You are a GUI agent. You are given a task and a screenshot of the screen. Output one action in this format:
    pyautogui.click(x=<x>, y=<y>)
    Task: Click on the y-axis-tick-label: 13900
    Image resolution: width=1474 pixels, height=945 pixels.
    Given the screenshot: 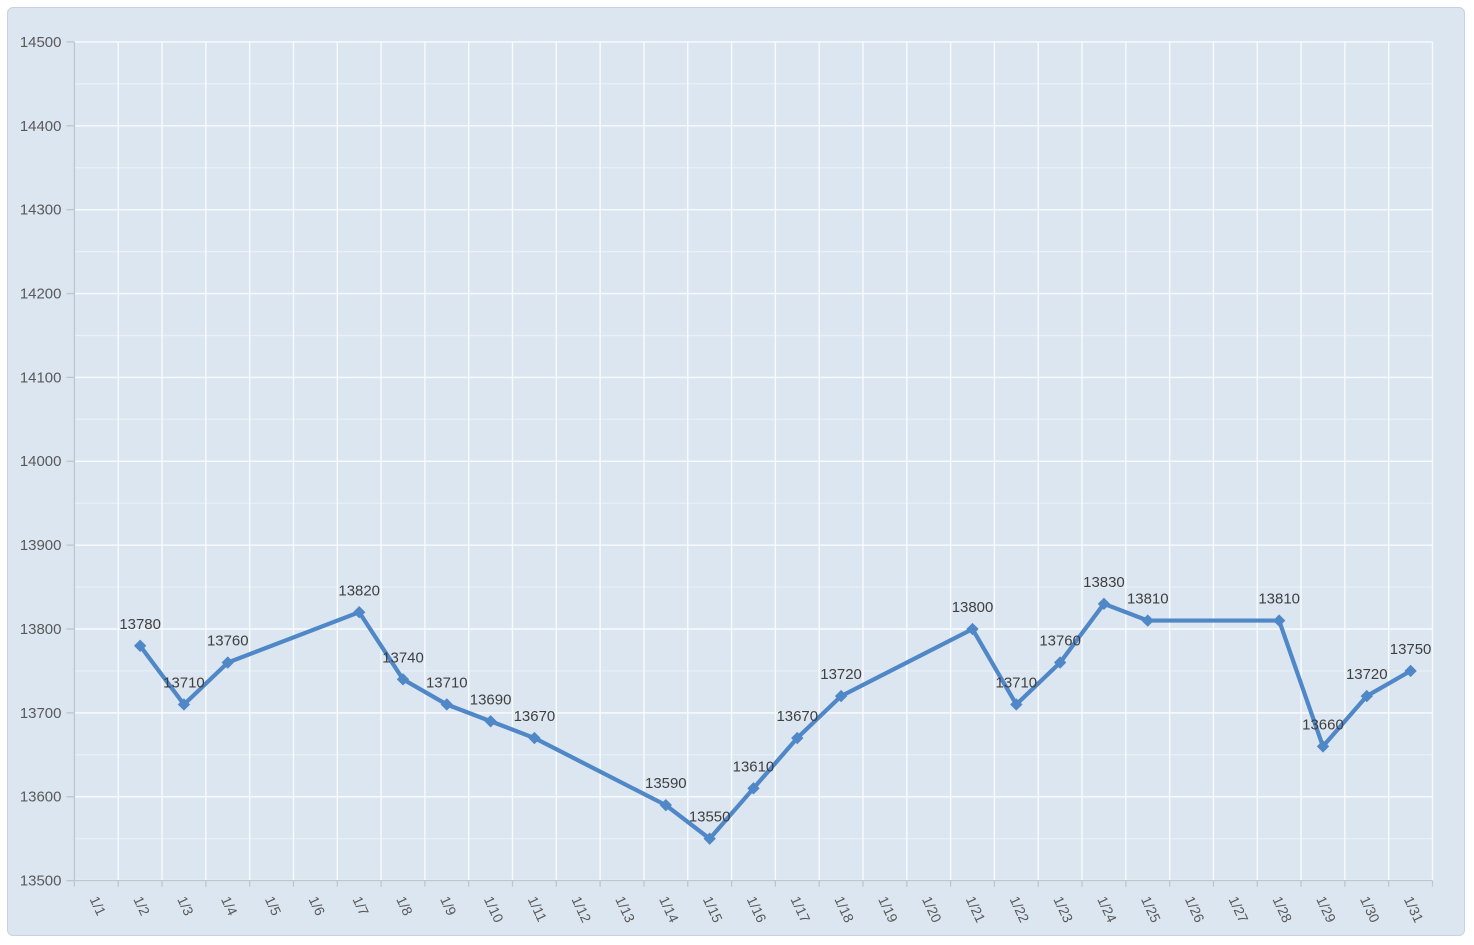 What is the action you would take?
    pyautogui.click(x=41, y=545)
    